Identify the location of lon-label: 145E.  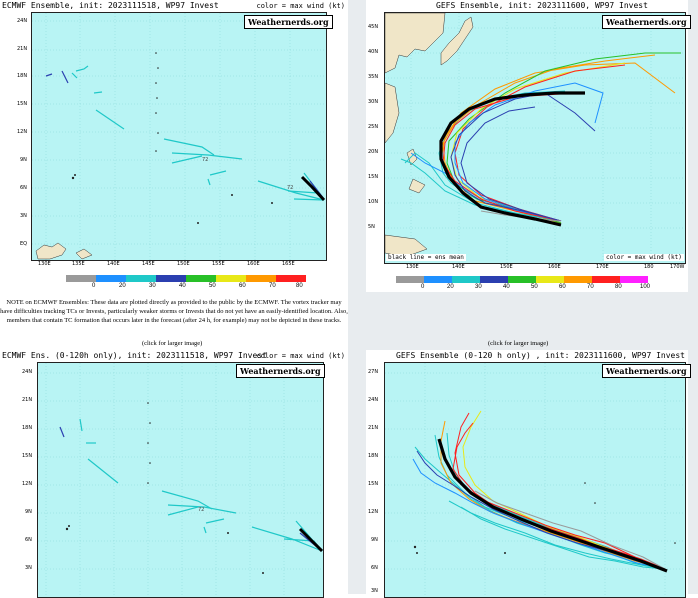
(148, 264).